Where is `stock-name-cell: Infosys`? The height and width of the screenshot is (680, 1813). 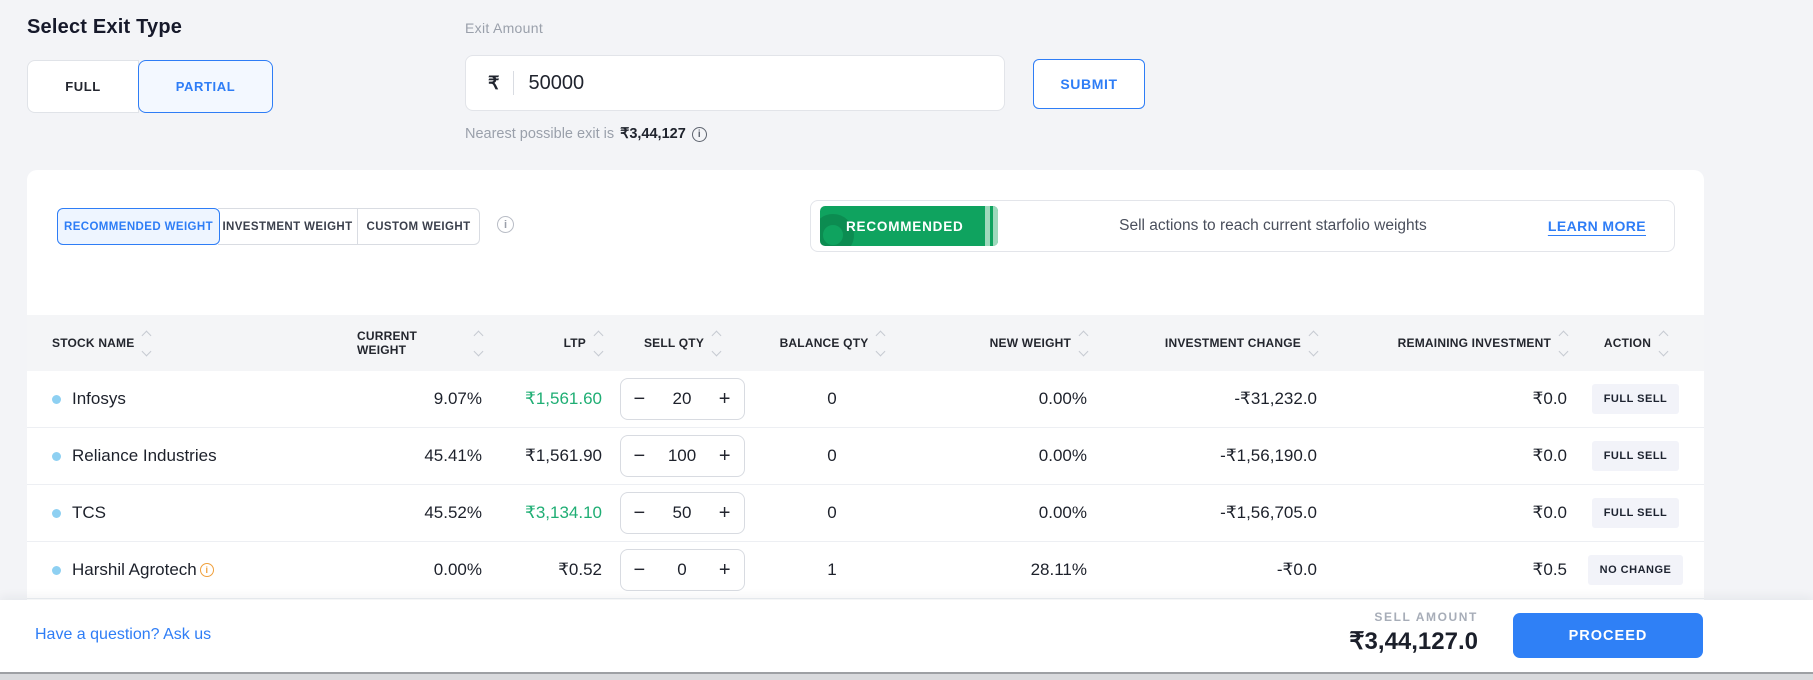
stock-name-cell: Infosys is located at coordinates (192, 399).